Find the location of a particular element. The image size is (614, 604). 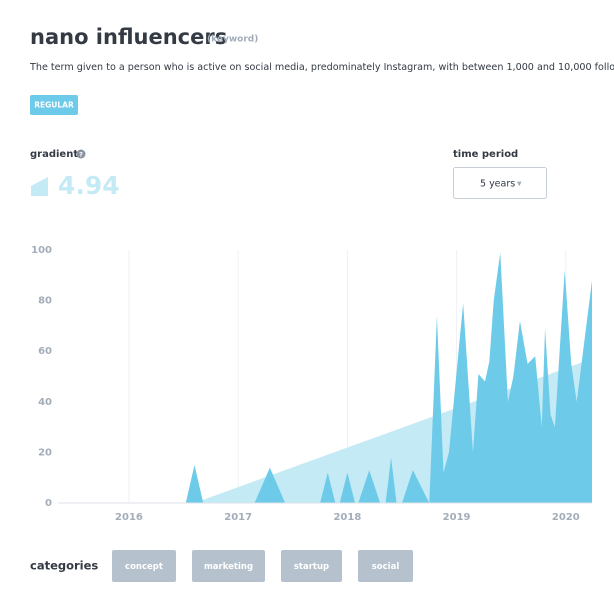

category-label: social is located at coordinates (386, 567).